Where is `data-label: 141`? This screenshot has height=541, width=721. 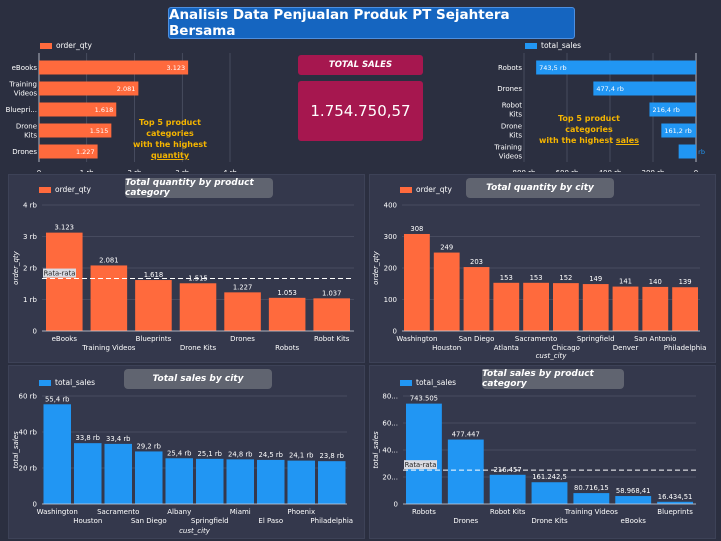 data-label: 141 is located at coordinates (625, 282).